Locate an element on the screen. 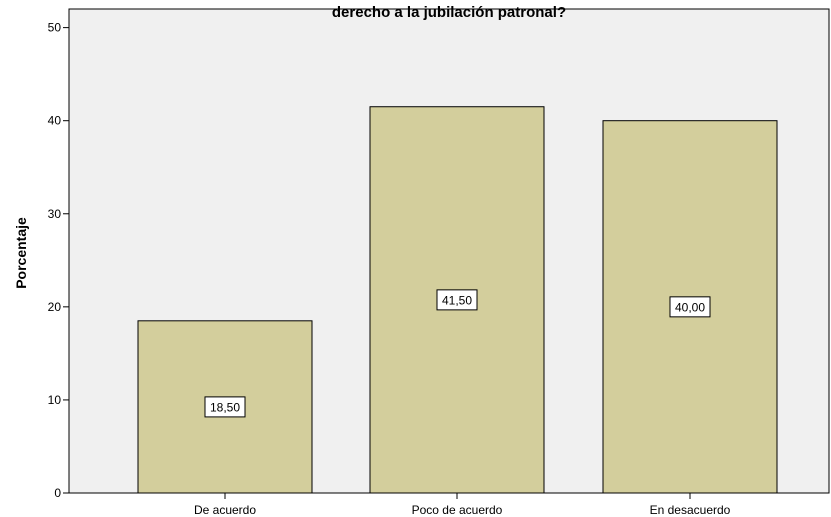 The height and width of the screenshot is (517, 831). y-axis-label: Porcentaje is located at coordinates (21, 253).